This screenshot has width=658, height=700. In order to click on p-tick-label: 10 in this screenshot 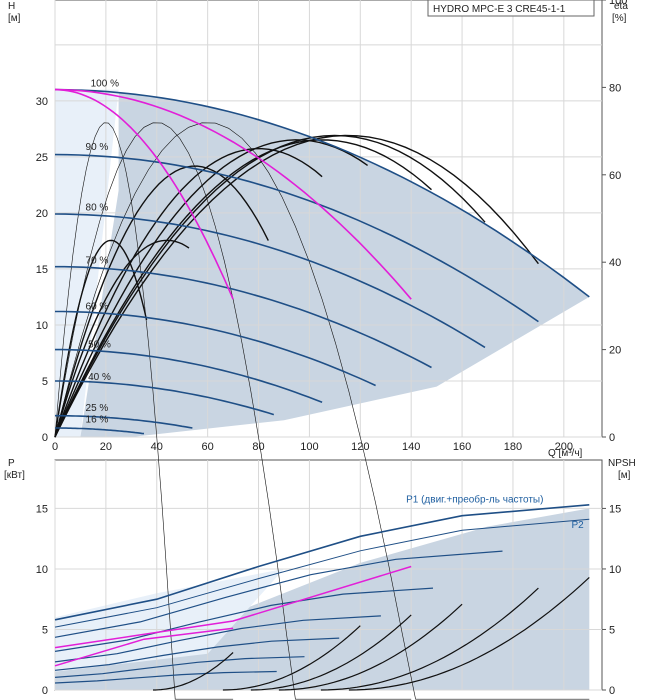, I will do `click(42, 570)`.